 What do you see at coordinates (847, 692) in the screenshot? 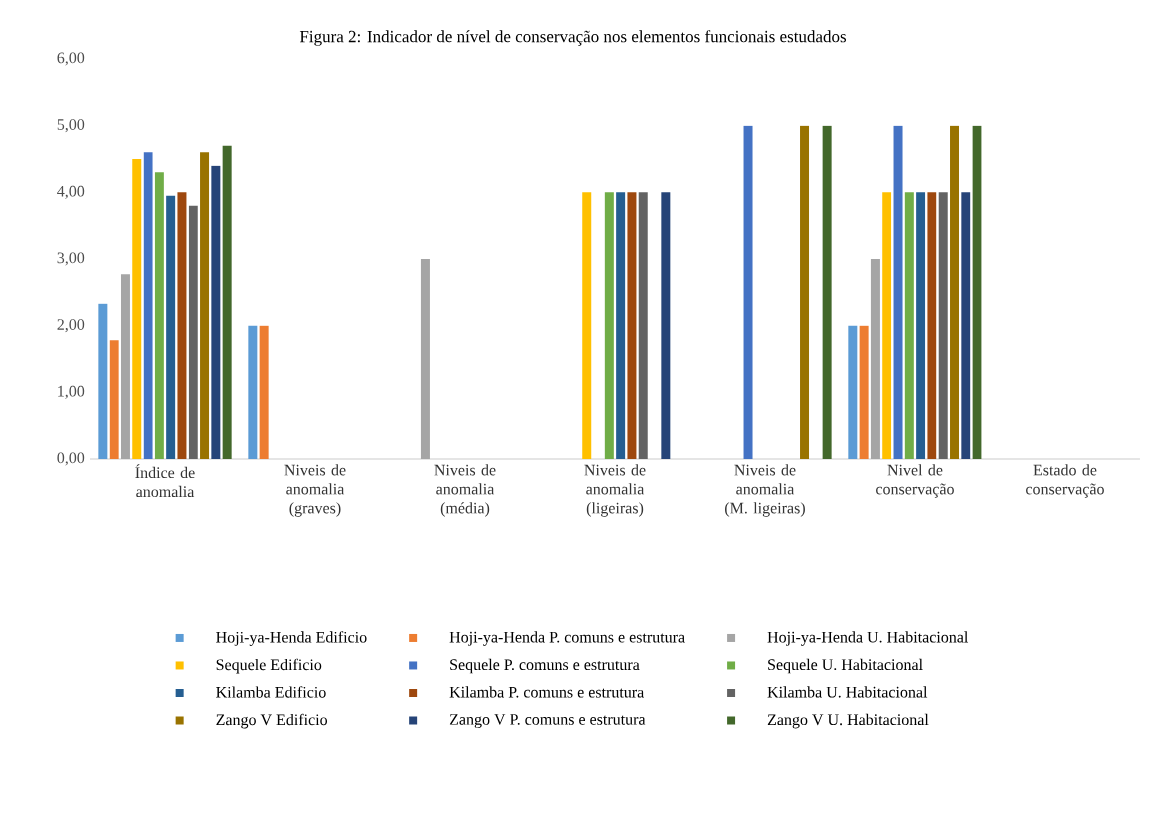
I see `legend-label: Kilamba U. Habitacional` at bounding box center [847, 692].